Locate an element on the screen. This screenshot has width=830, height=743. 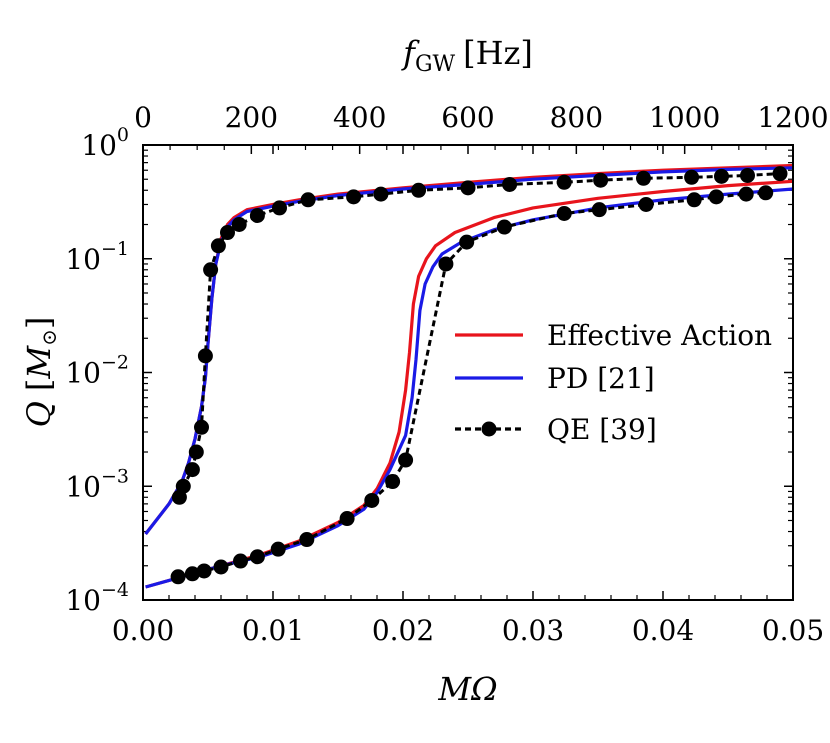
x-tick-label: 0.00 is located at coordinates (143, 630).